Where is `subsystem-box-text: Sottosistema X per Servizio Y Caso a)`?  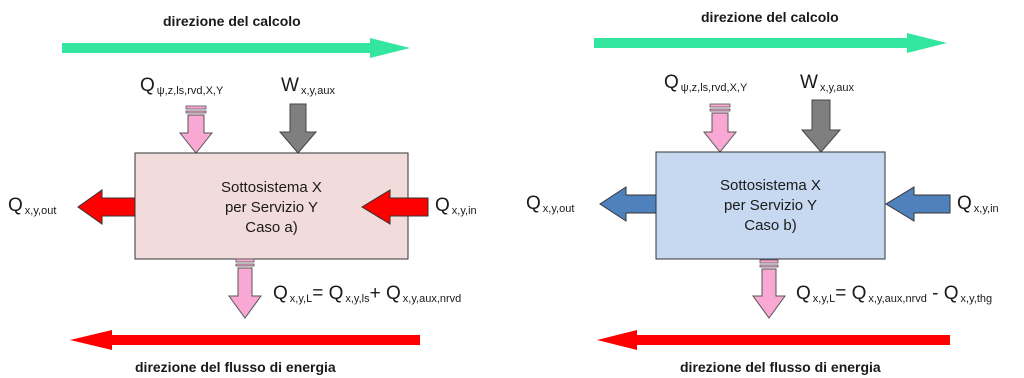 subsystem-box-text: Sottosistema X per Servizio Y Caso a) is located at coordinates (271, 208).